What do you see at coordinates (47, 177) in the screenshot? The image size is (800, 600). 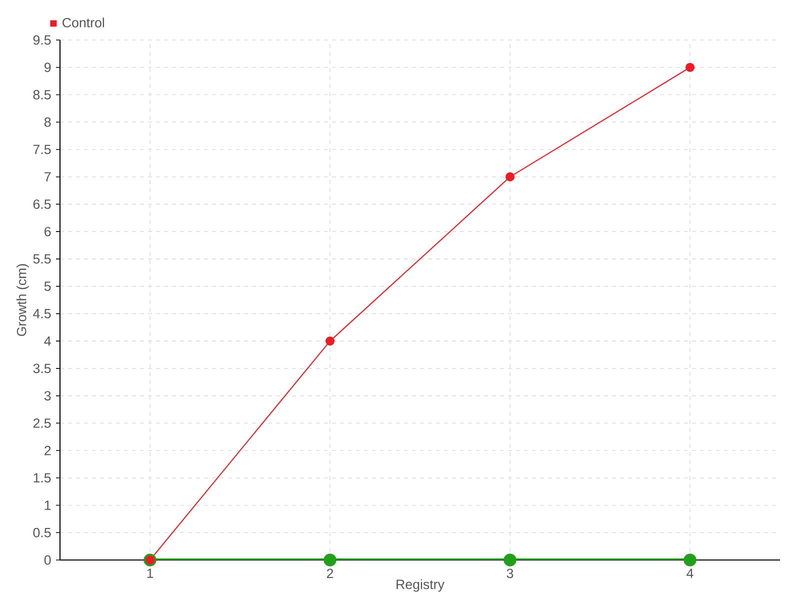 I see `y-tick-label: 7` at bounding box center [47, 177].